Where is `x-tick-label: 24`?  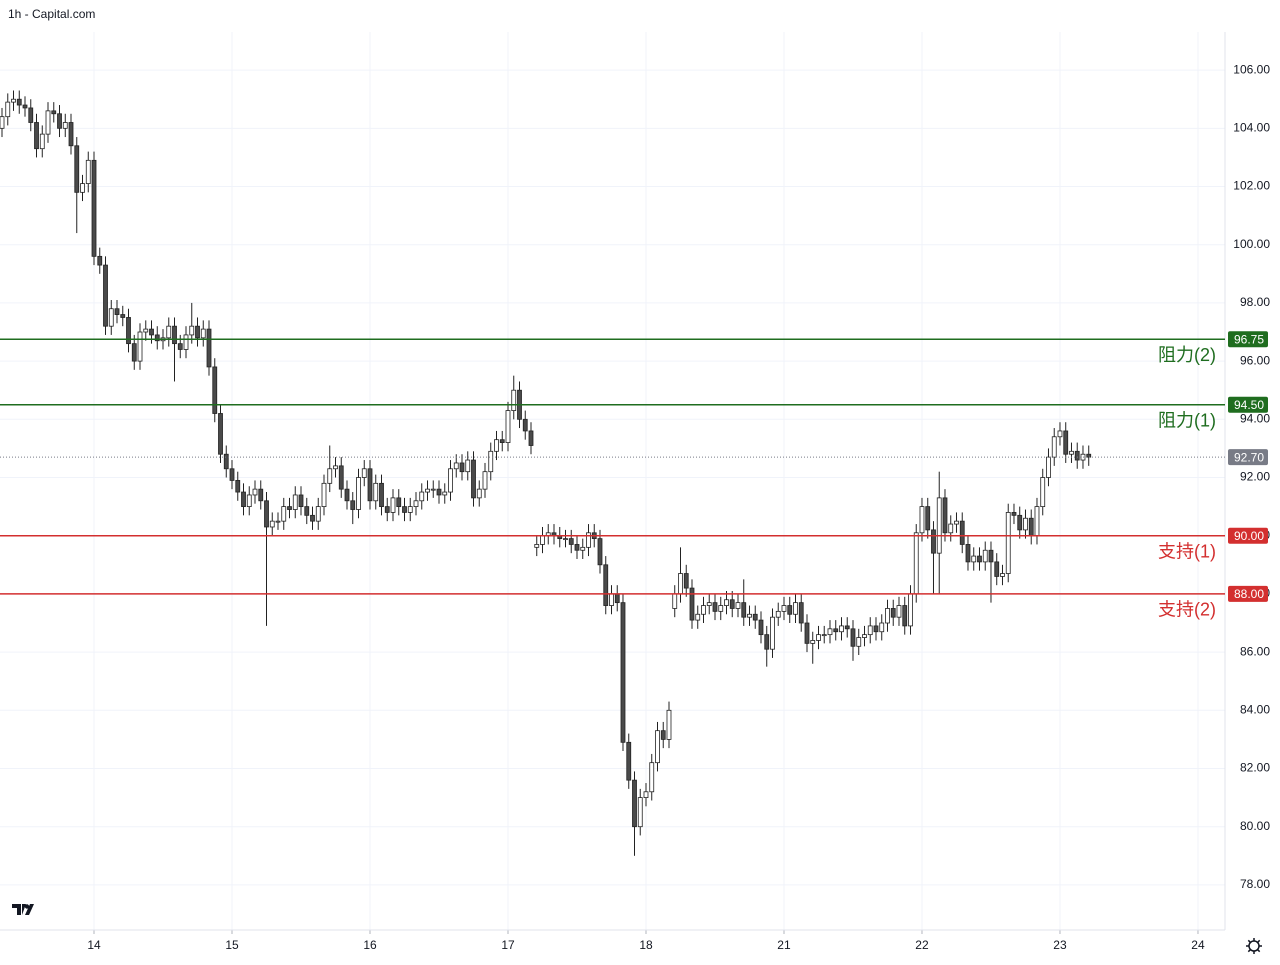 x-tick-label: 24 is located at coordinates (1198, 945).